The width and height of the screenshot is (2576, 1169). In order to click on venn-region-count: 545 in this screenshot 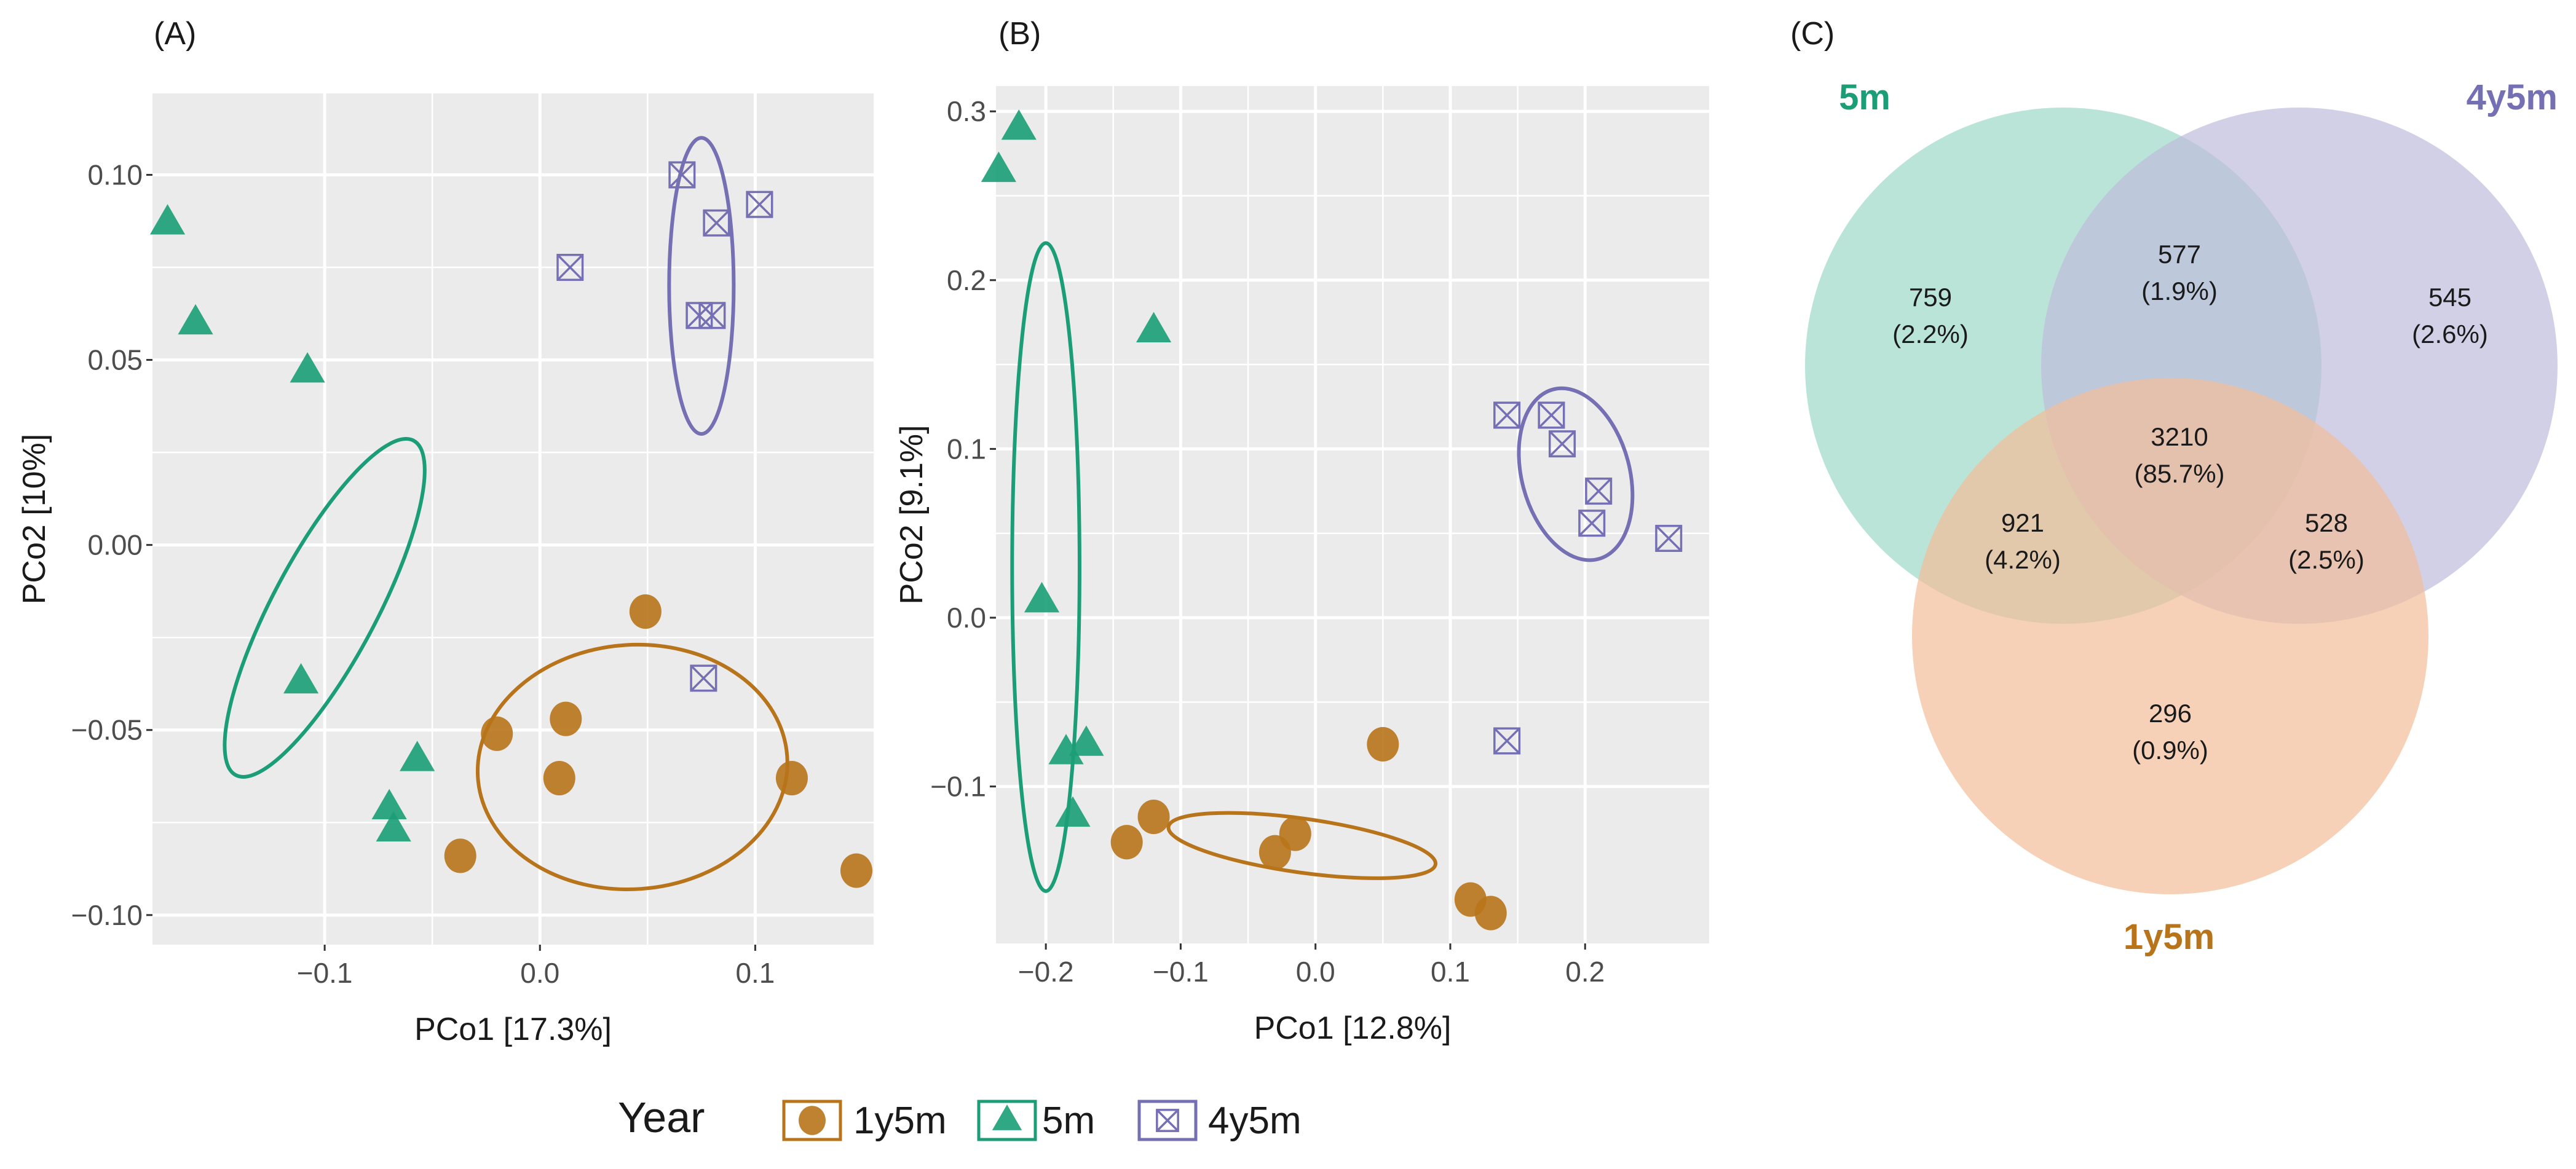, I will do `click(2450, 297)`.